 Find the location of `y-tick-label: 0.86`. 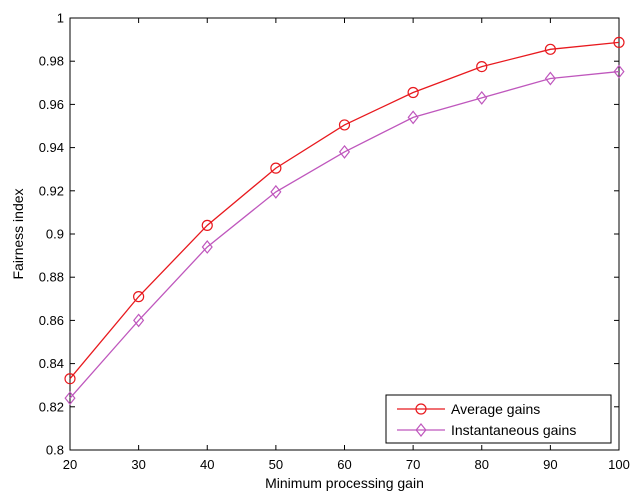

y-tick-label: 0.86 is located at coordinates (51, 320).